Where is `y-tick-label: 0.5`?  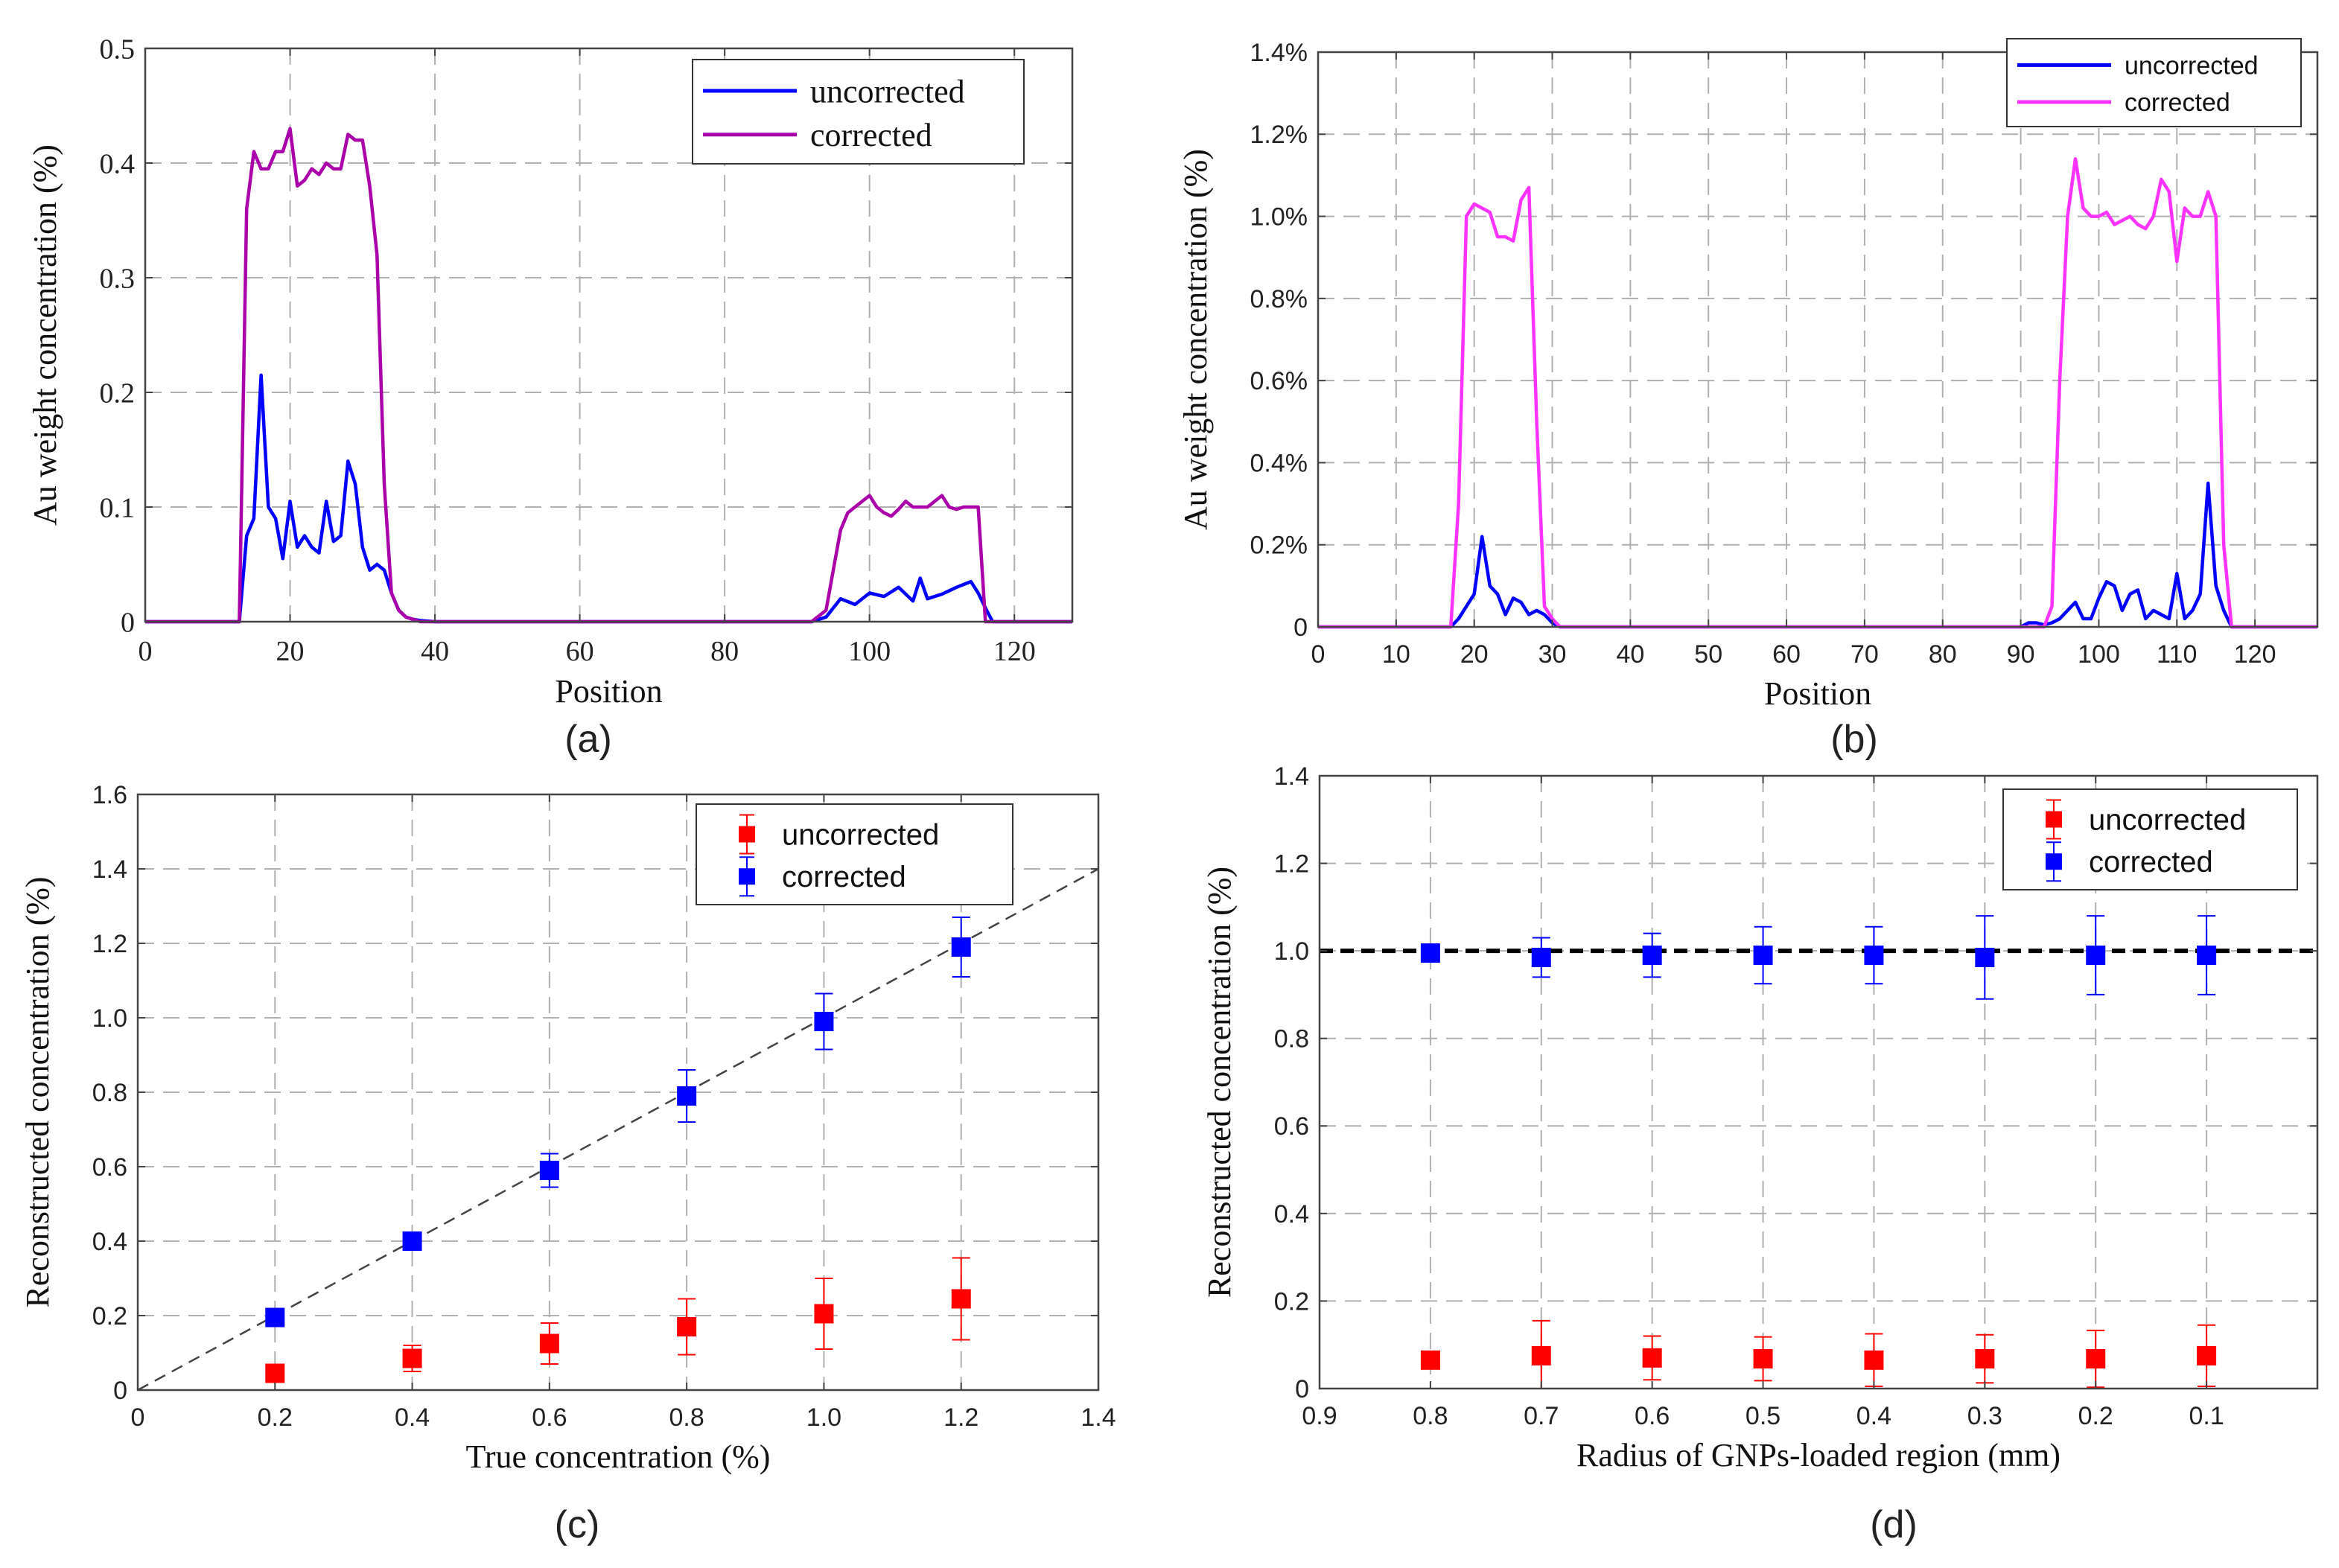
y-tick-label: 0.5 is located at coordinates (118, 49).